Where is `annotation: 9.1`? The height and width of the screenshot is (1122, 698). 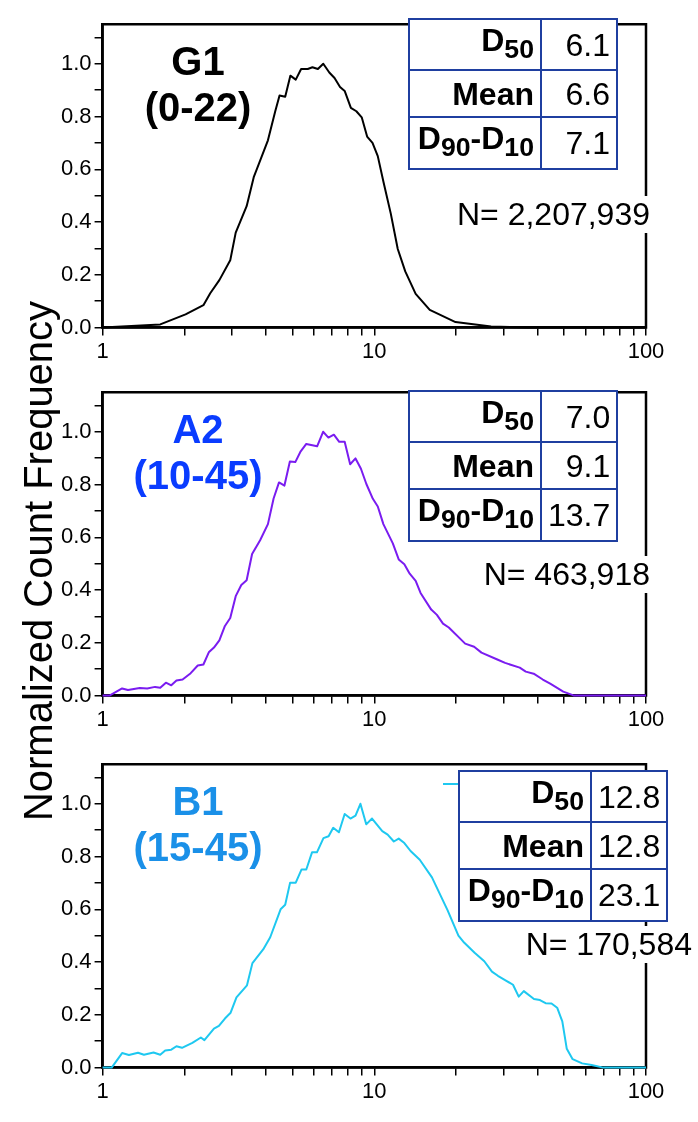 annotation: 9.1 is located at coordinates (579, 466).